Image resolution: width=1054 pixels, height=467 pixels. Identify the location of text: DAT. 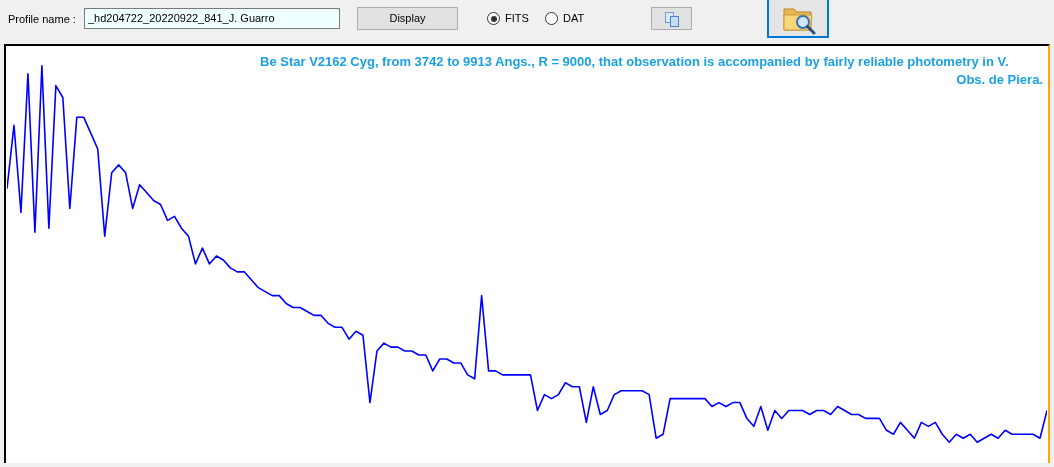
(574, 18).